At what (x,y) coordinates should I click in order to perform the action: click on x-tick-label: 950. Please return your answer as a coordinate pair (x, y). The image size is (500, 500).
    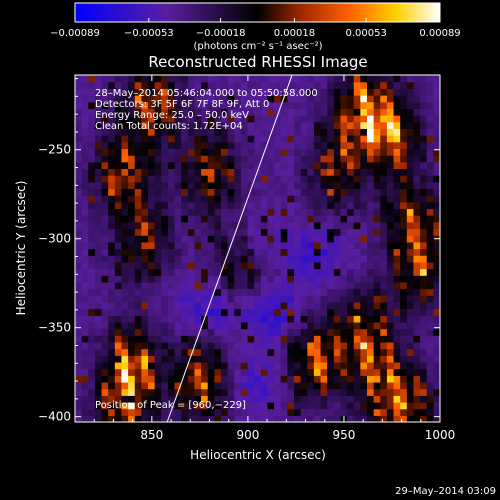
    Looking at the image, I should click on (343, 435).